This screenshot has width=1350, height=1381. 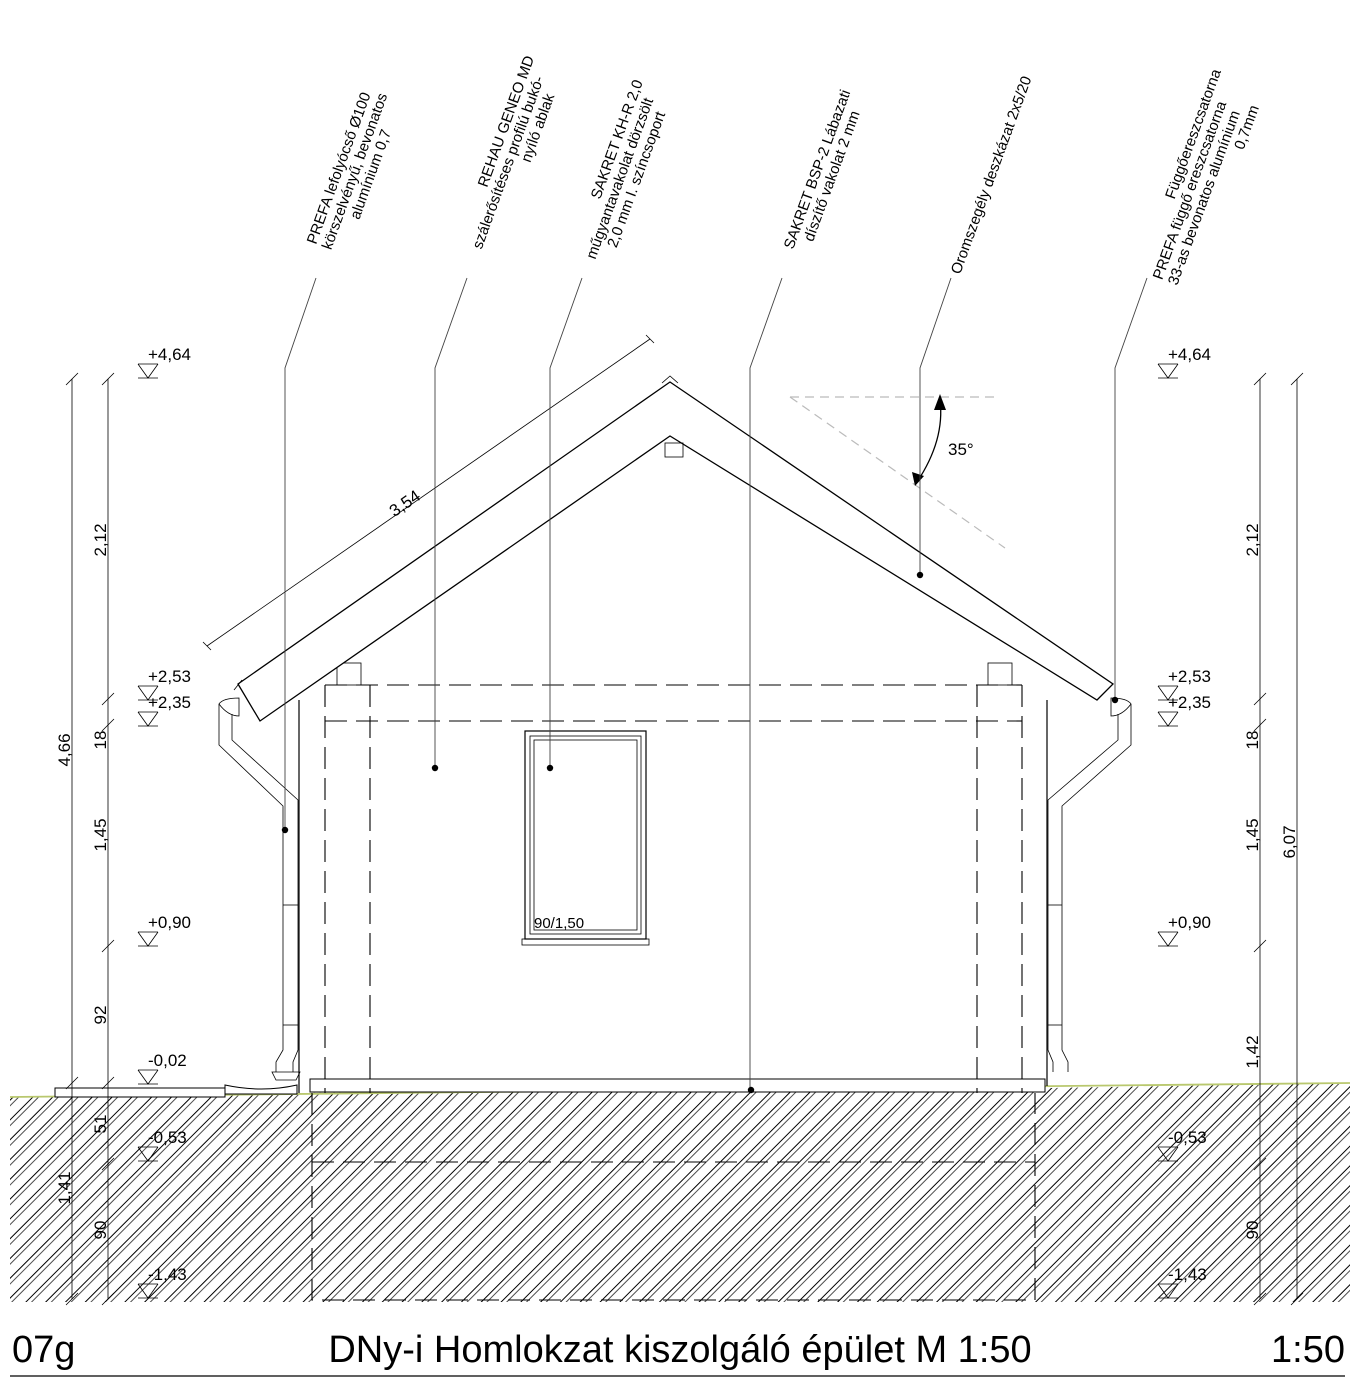 I want to click on dim-right-chain-0: 2,12, so click(x=1252, y=539).